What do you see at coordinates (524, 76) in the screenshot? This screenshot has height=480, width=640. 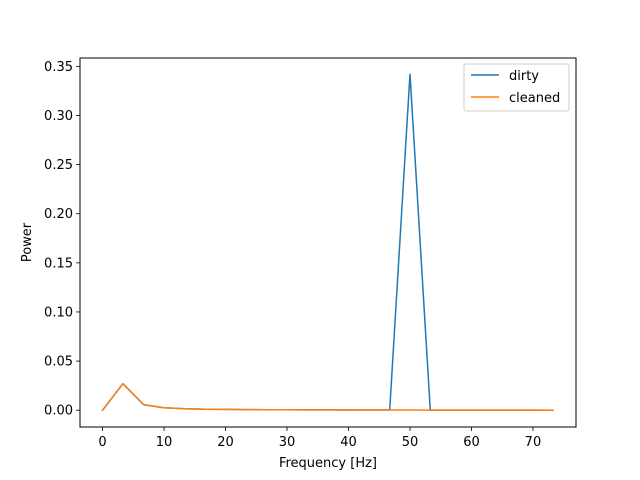 I see `legend-label-dirty: dirty` at bounding box center [524, 76].